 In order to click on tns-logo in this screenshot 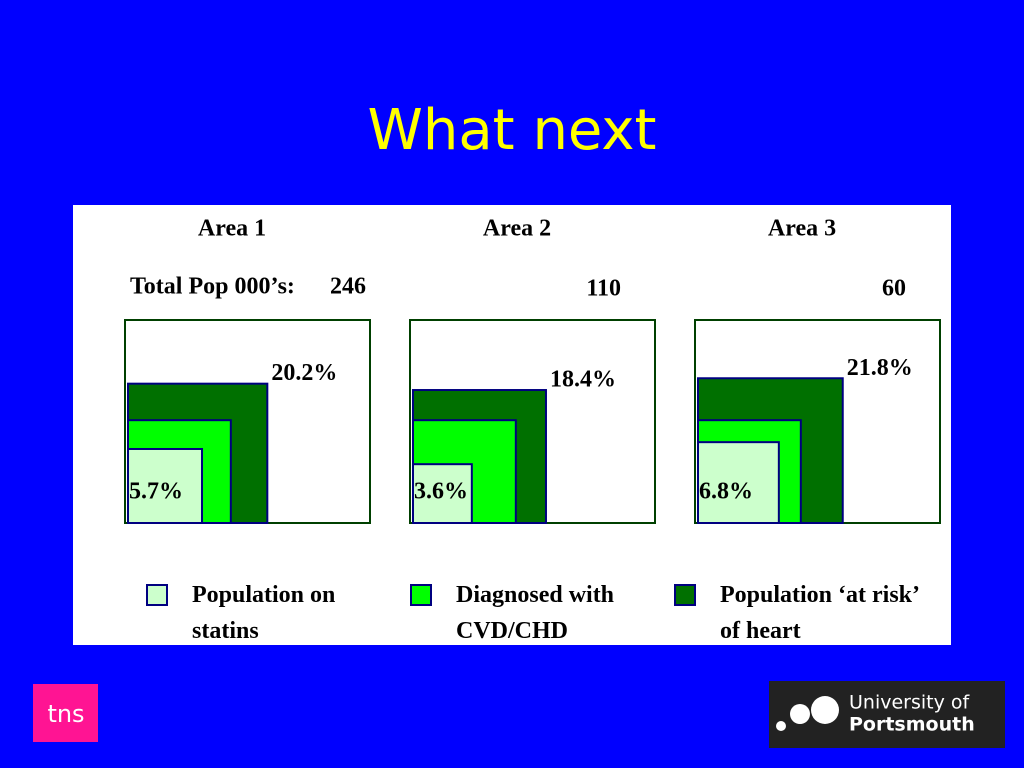, I will do `click(65, 713)`.